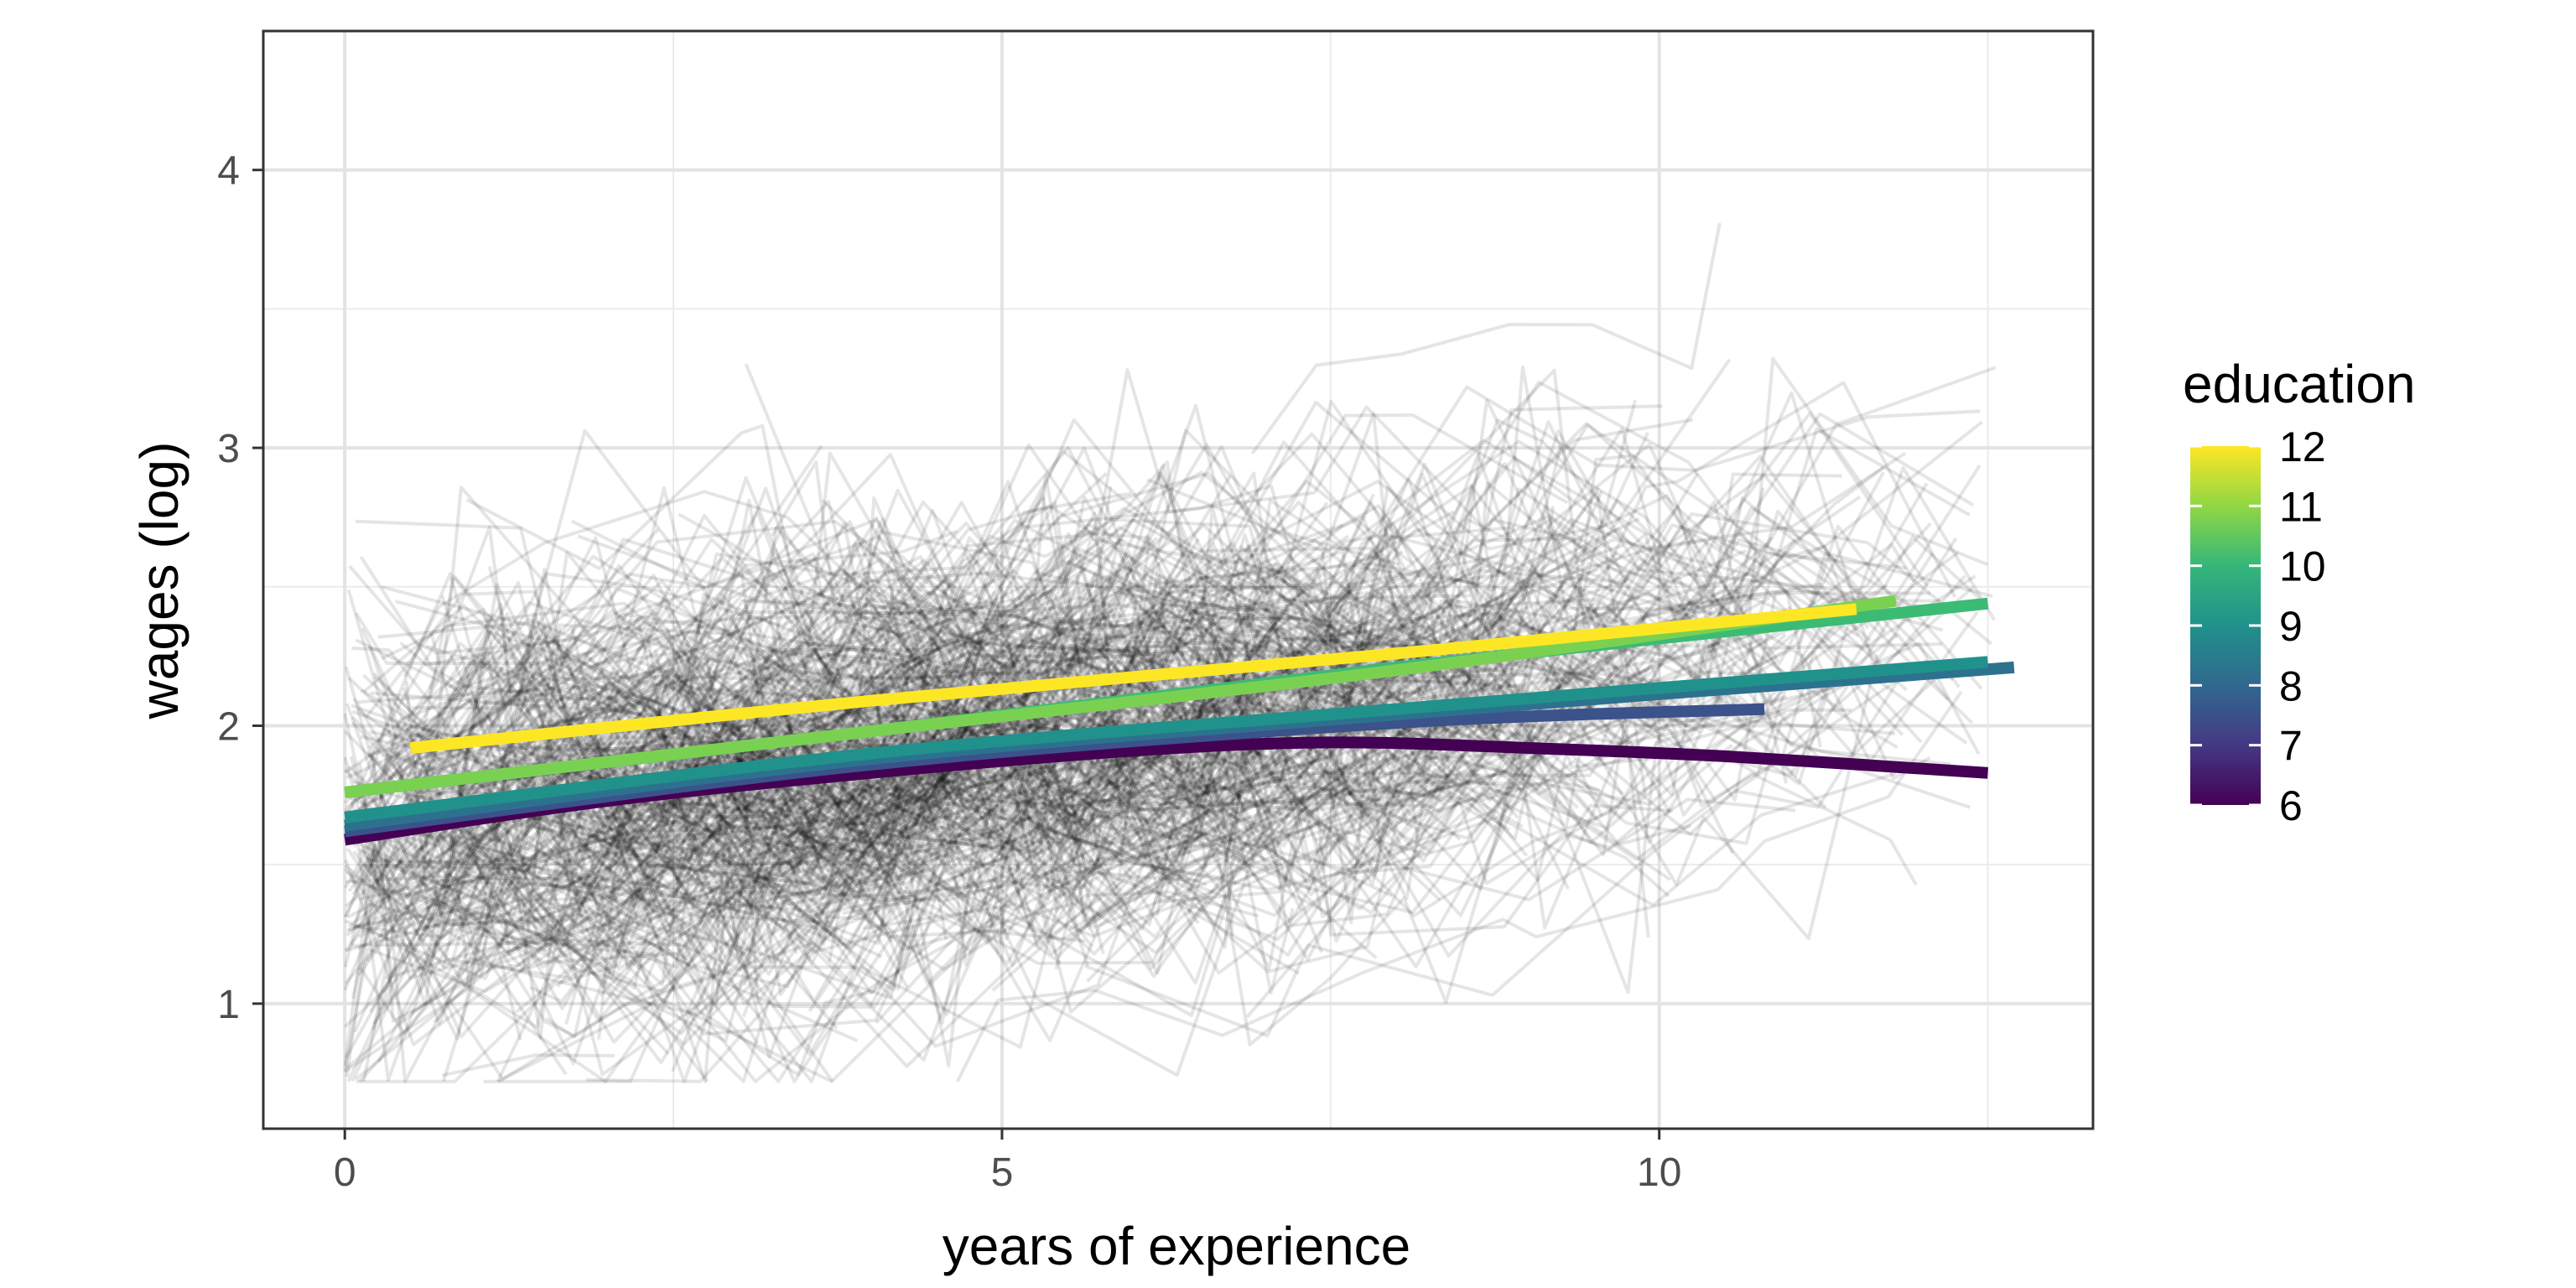 The height and width of the screenshot is (1288, 2576). I want to click on y-axis: 1 2 3 4, so click(240, 588).